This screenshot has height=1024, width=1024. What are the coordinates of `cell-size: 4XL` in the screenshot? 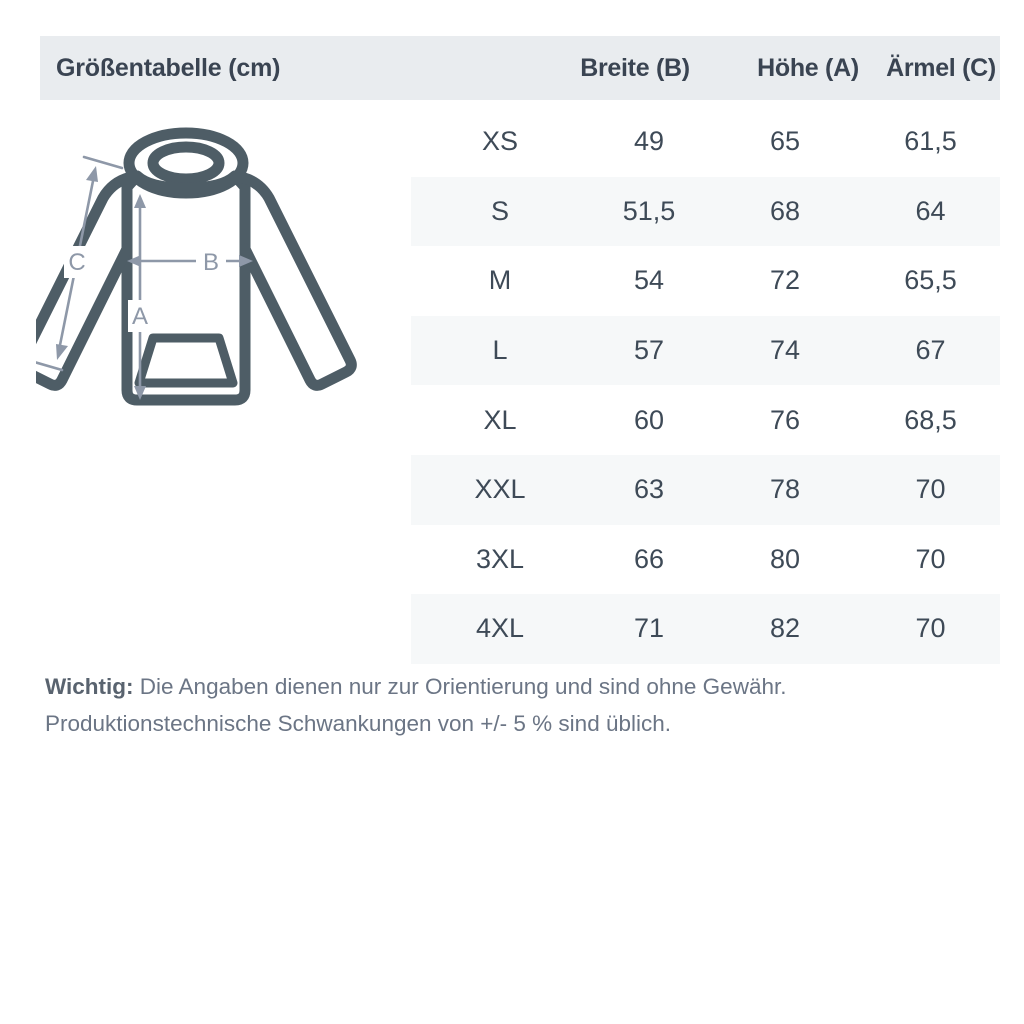 It's located at (500, 628).